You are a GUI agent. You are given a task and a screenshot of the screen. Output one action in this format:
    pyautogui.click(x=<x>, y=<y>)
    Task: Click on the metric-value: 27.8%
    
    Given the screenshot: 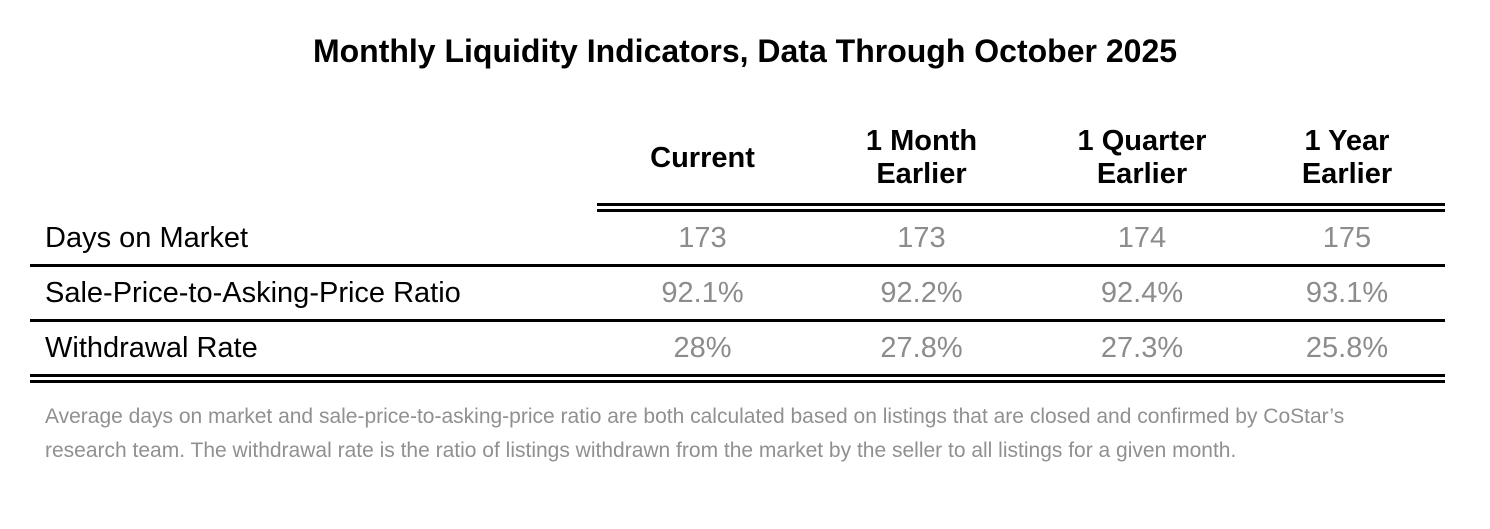 What is the action you would take?
    pyautogui.click(x=921, y=352)
    